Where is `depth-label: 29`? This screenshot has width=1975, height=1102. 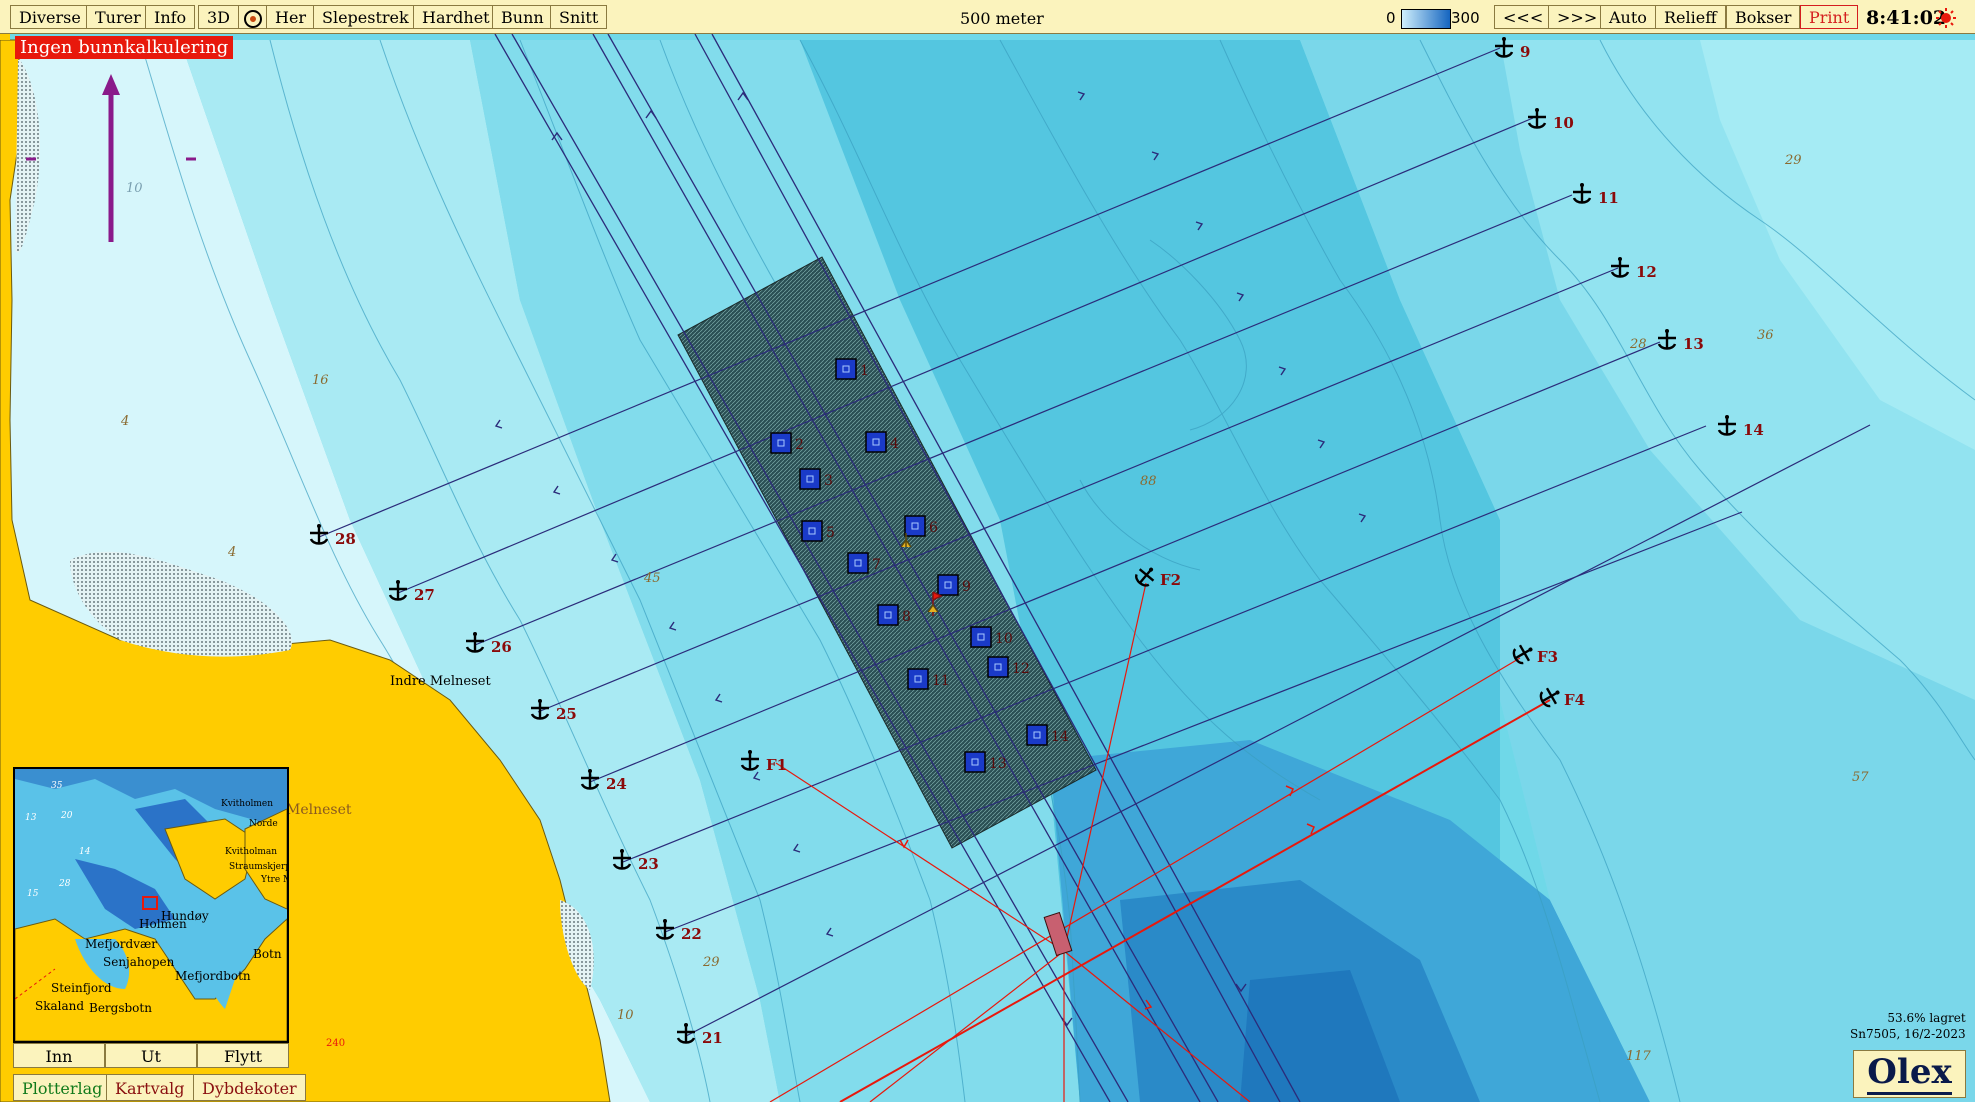 depth-label: 29 is located at coordinates (1793, 160).